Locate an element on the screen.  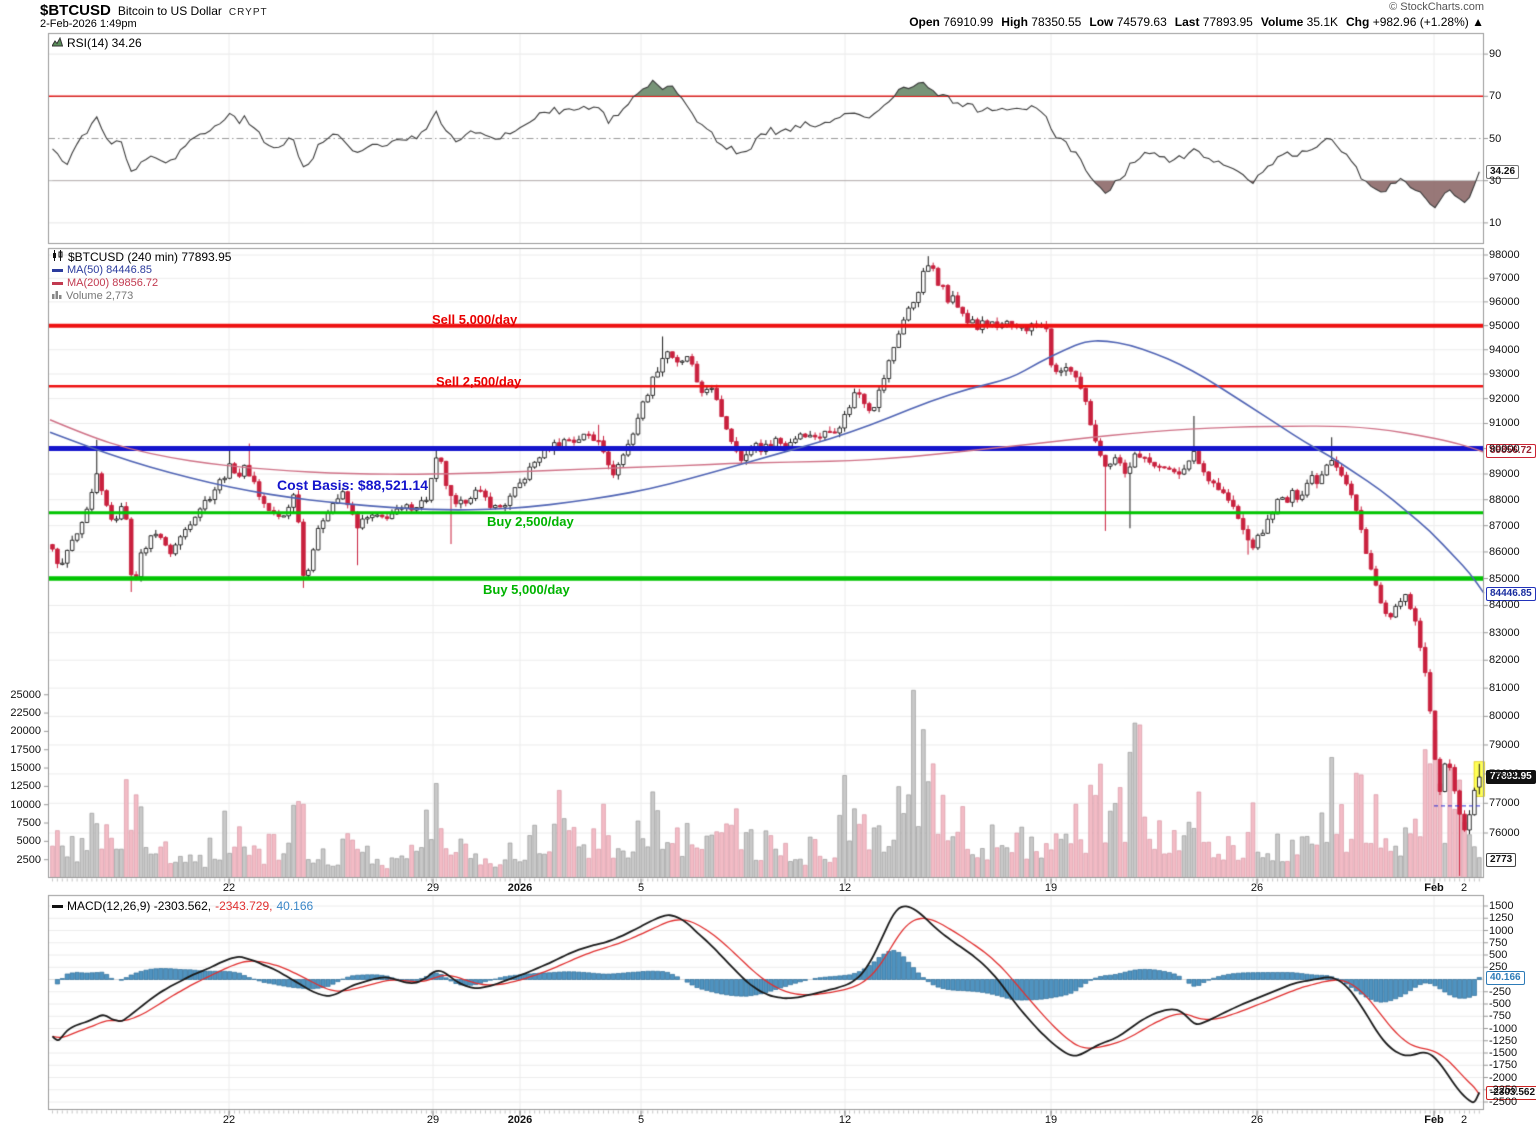
low-label: Low is located at coordinates (1101, 22).